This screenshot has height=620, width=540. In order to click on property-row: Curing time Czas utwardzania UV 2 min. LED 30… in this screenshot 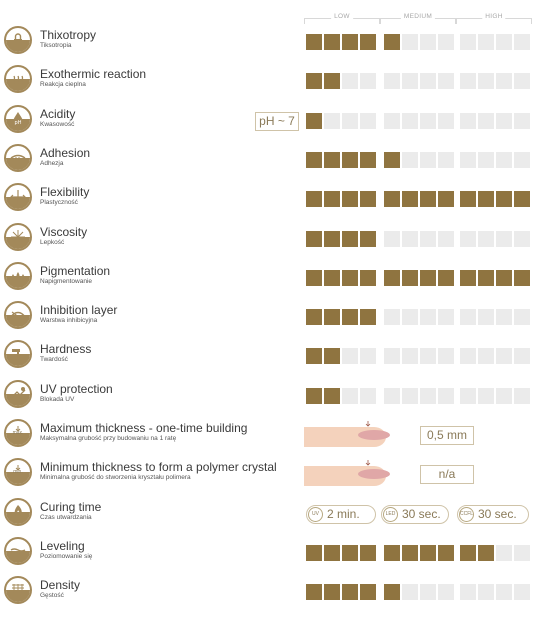, I will do `click(270, 513)`.